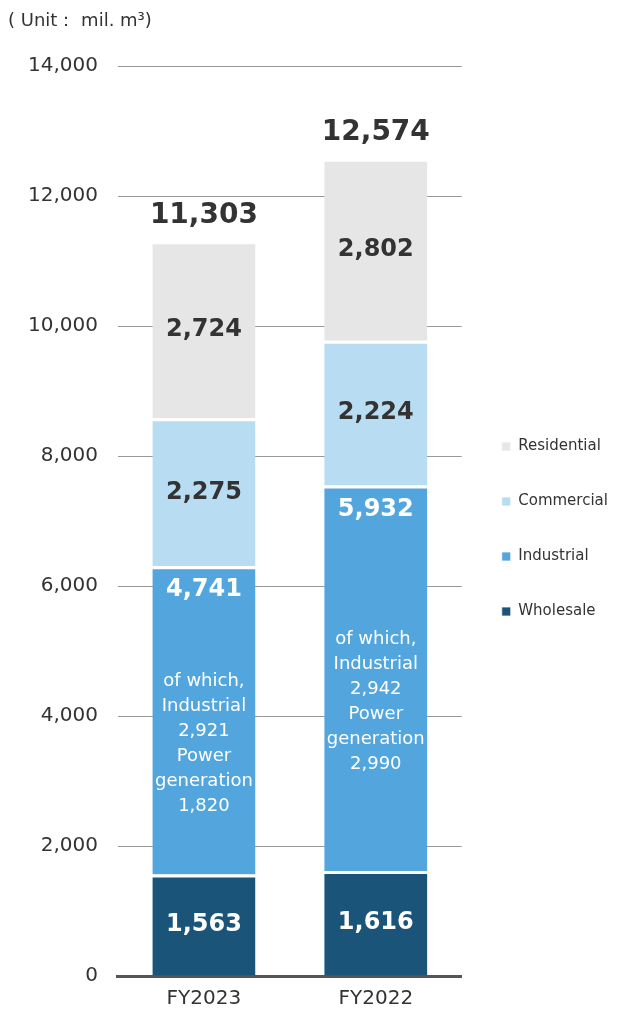 This screenshot has width=625, height=1031. Describe the element at coordinates (203, 213) in the screenshot. I see `total-label: 11,303` at that location.